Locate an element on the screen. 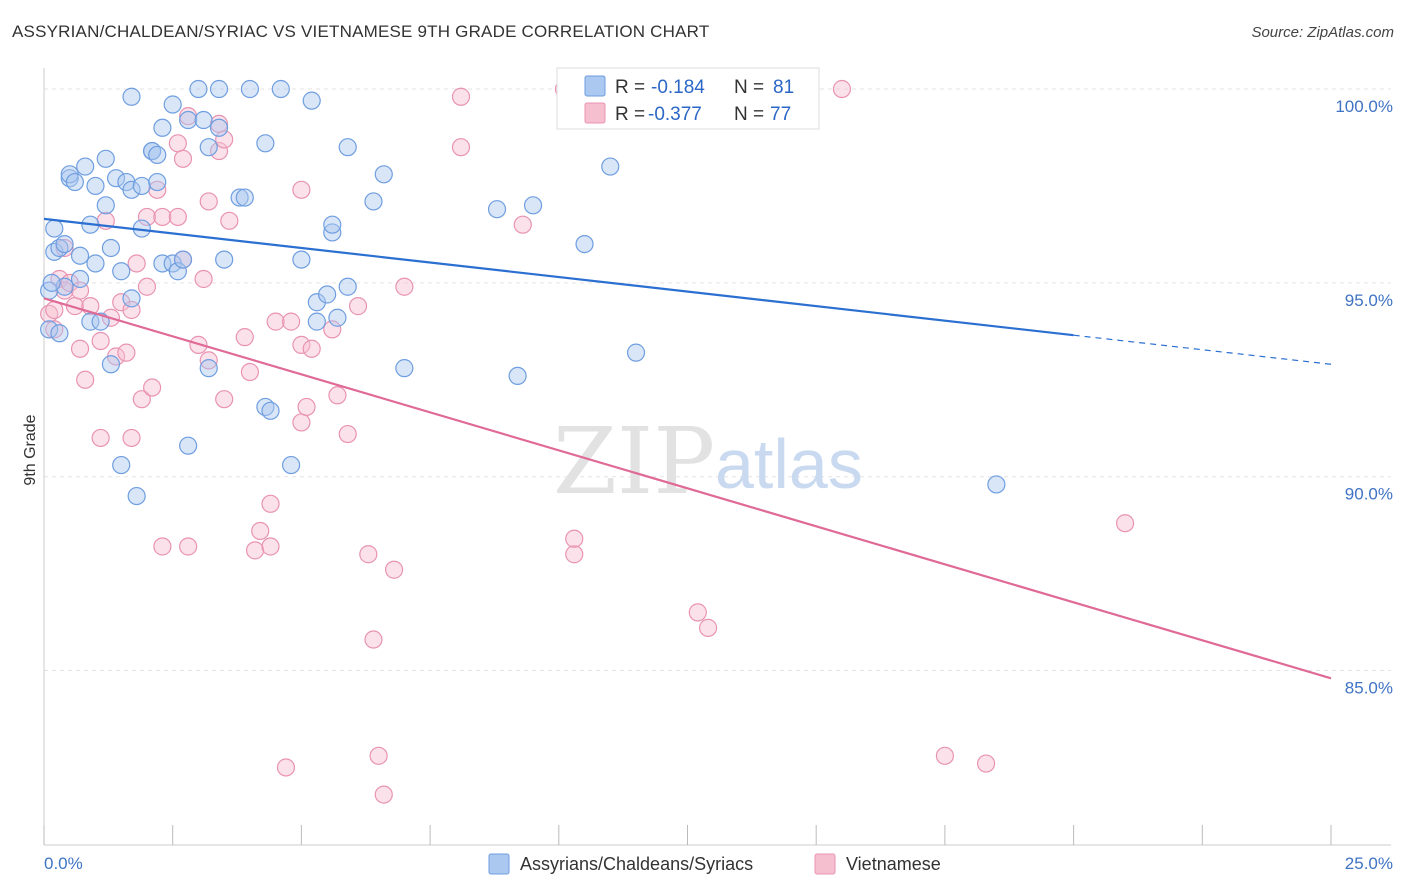 This screenshot has height=892, width=1406. y-tick-labels: 100.0% 95.0% 90.0% 85.0% is located at coordinates (1364, 397).